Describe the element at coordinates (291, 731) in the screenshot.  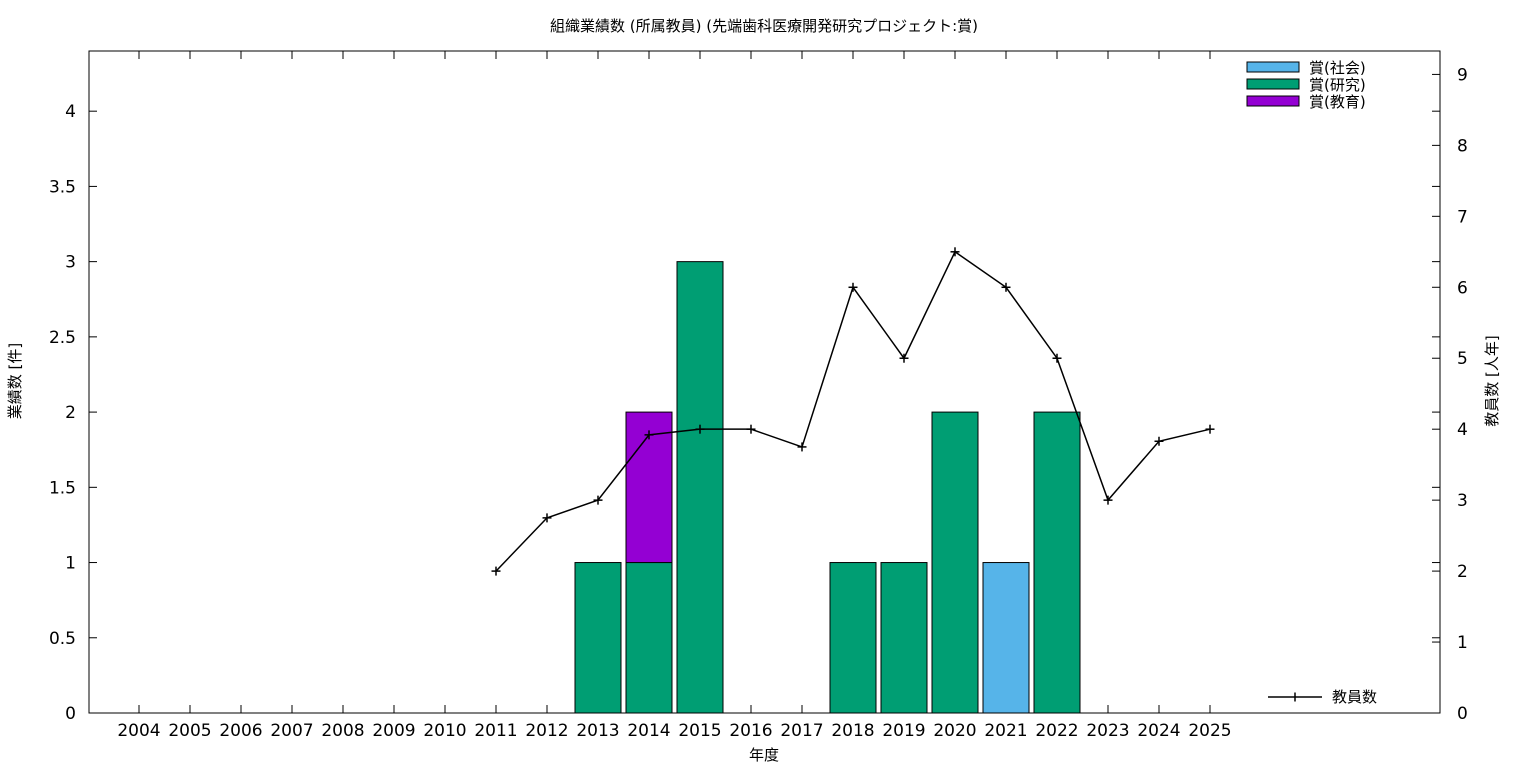
I see `x-tick-label: 2007` at that location.